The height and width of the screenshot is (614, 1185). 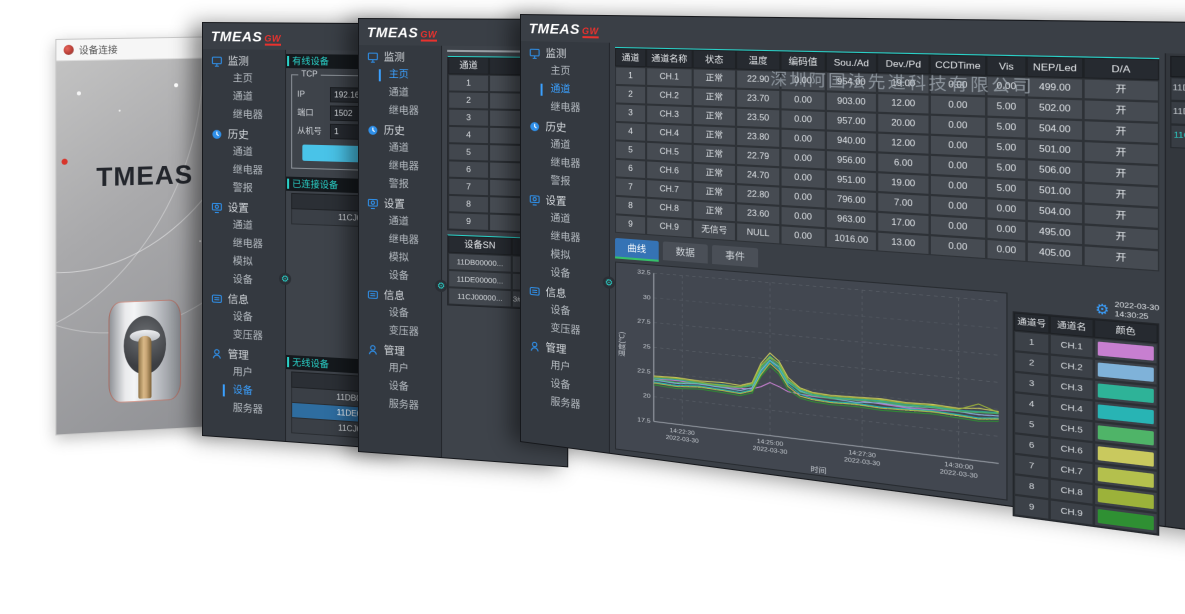 I want to click on table-cell: 3, so click(x=631, y=113).